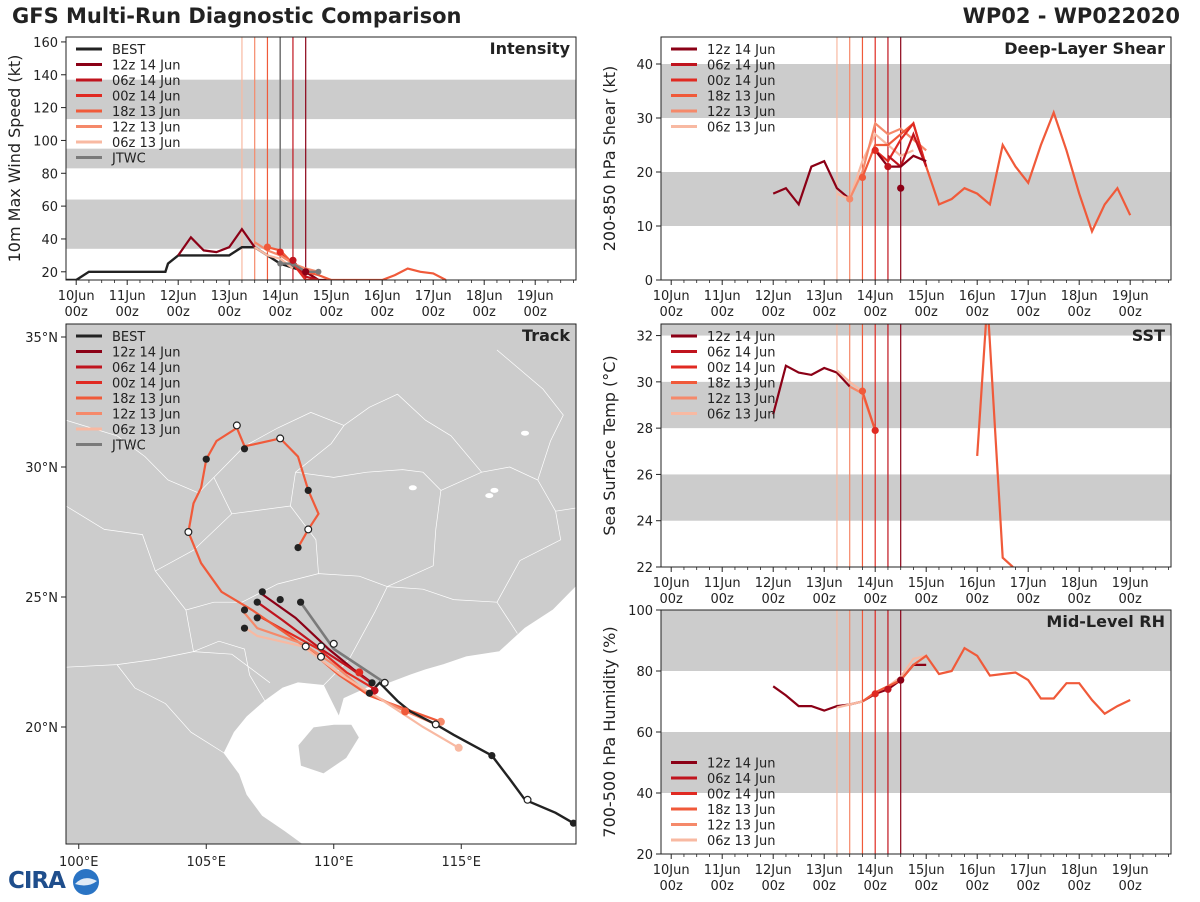 The height and width of the screenshot is (902, 1200). I want to click on lon-tick-label: 110°E, so click(334, 862).